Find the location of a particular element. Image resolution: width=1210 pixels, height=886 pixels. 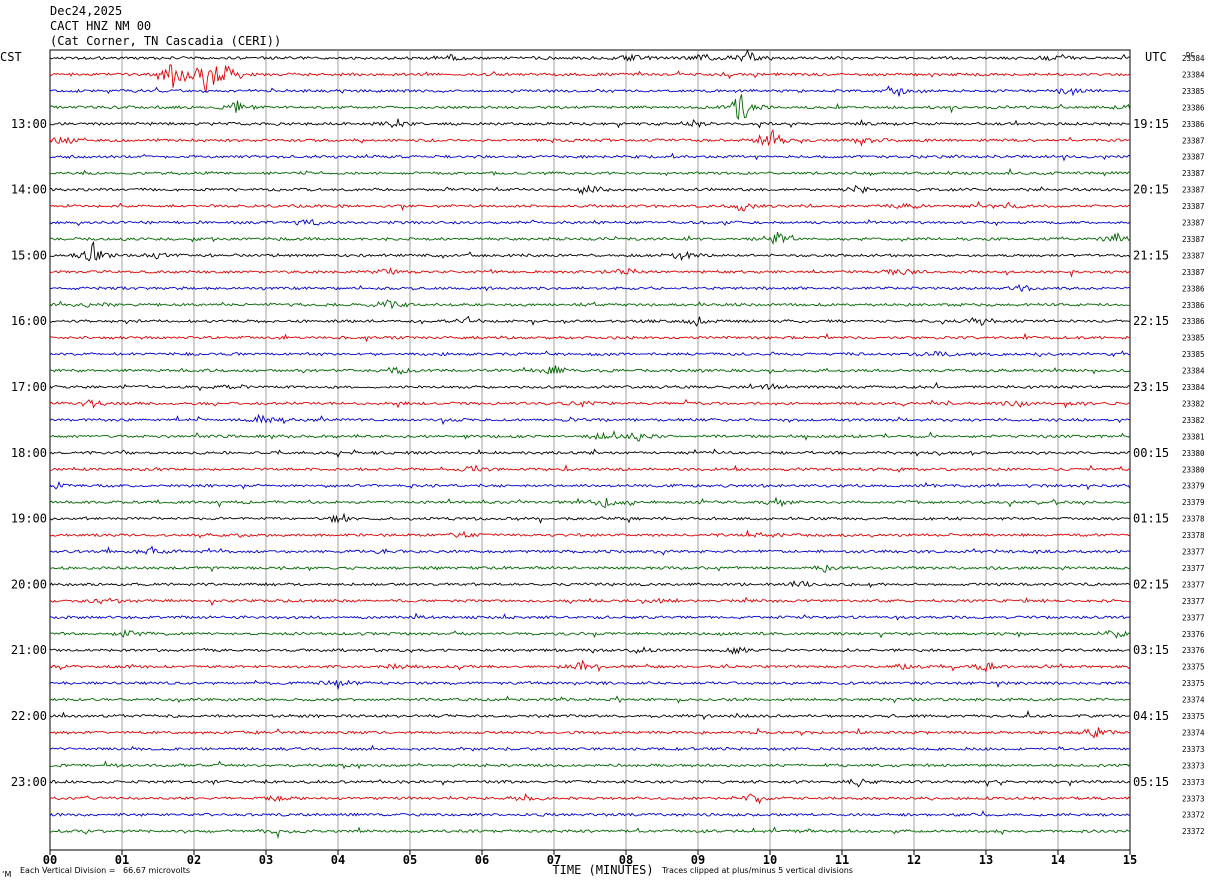

chart-date: Dec24,2025 is located at coordinates (86, 11).